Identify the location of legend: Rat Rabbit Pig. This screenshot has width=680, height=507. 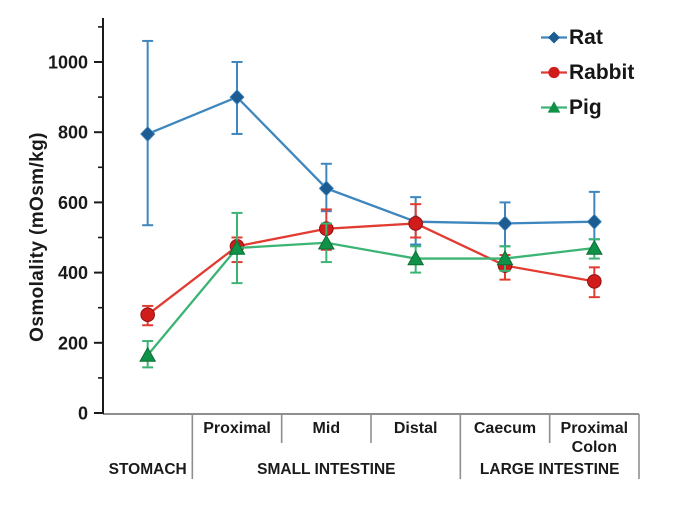
(587, 72).